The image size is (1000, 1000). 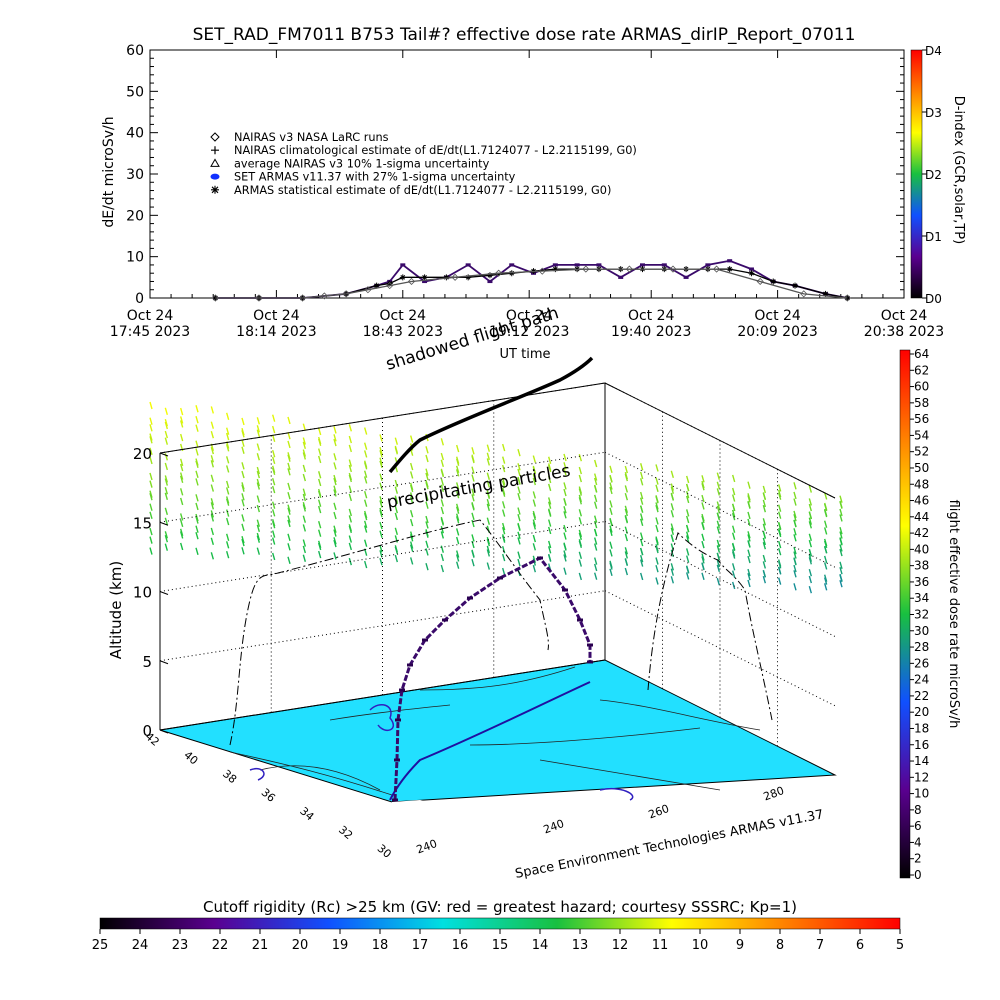 I want to click on dose-rate-tick-label: 6, so click(x=918, y=826).